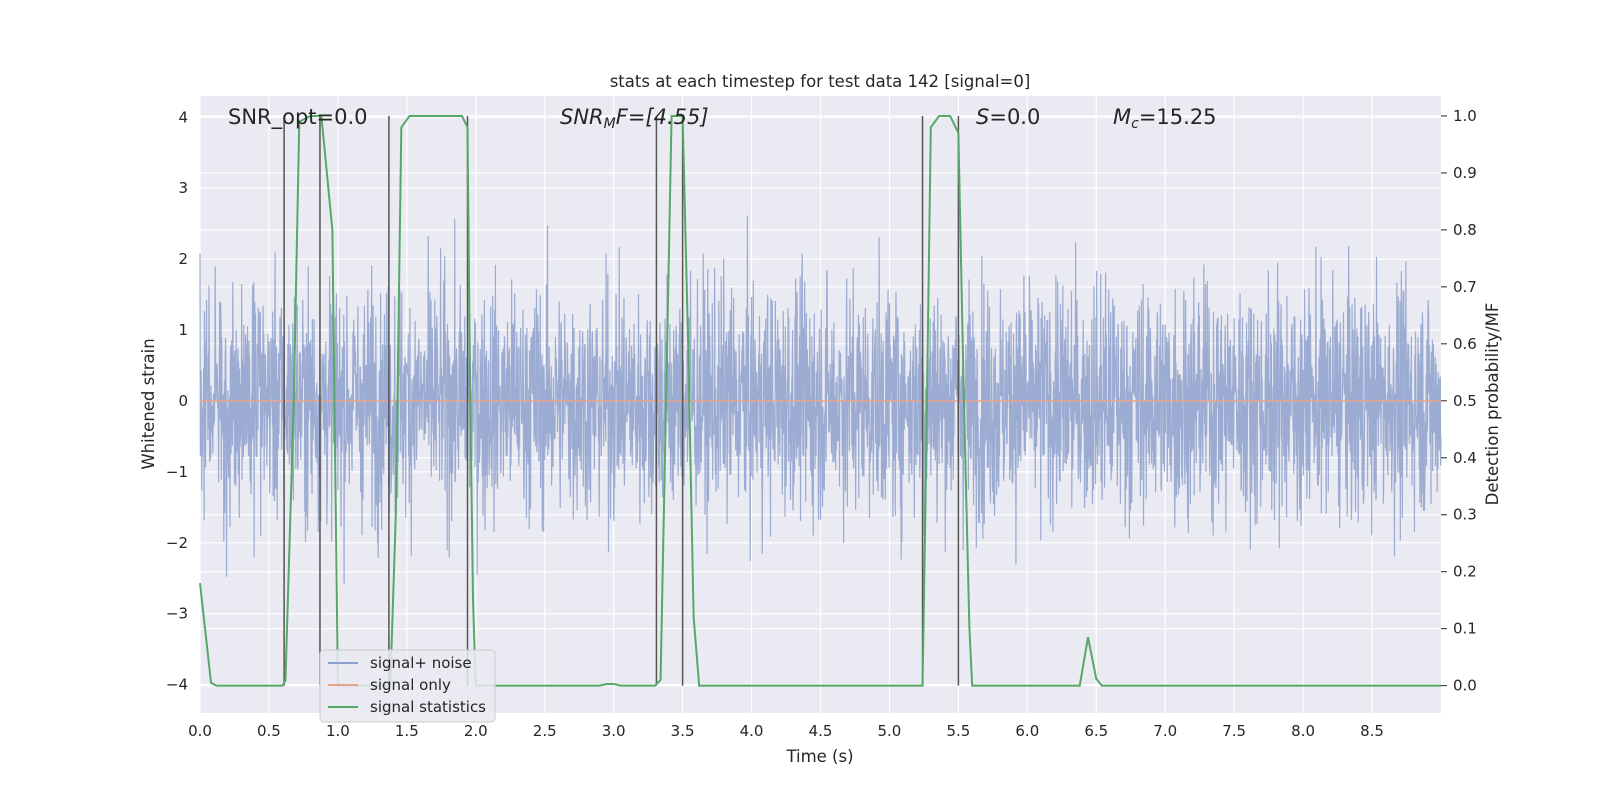  I want to click on legend-box, so click(407, 686).